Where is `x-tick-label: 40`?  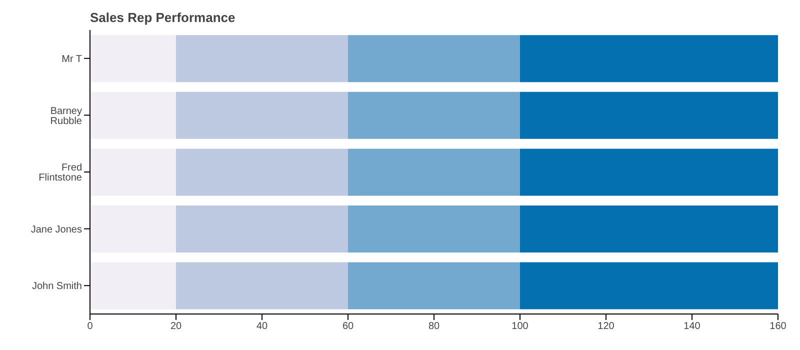
x-tick-label: 40 is located at coordinates (262, 326).